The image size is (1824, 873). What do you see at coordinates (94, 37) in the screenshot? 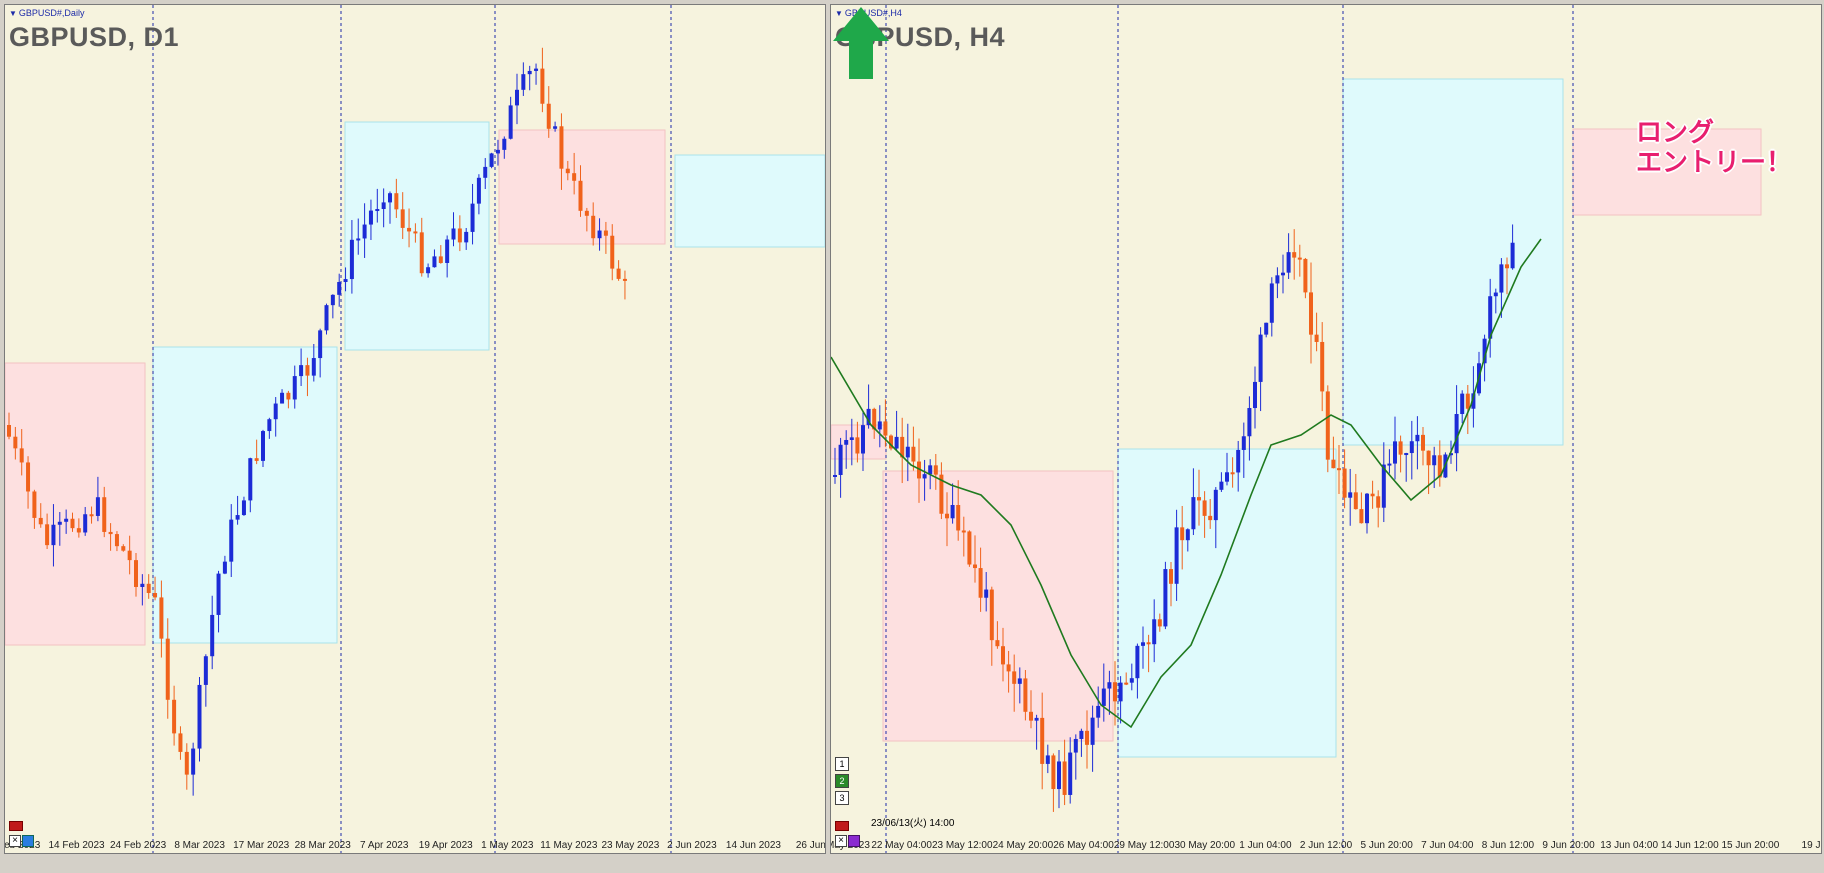
I see `daily-symbol-title: GBPUSD, D1` at bounding box center [94, 37].